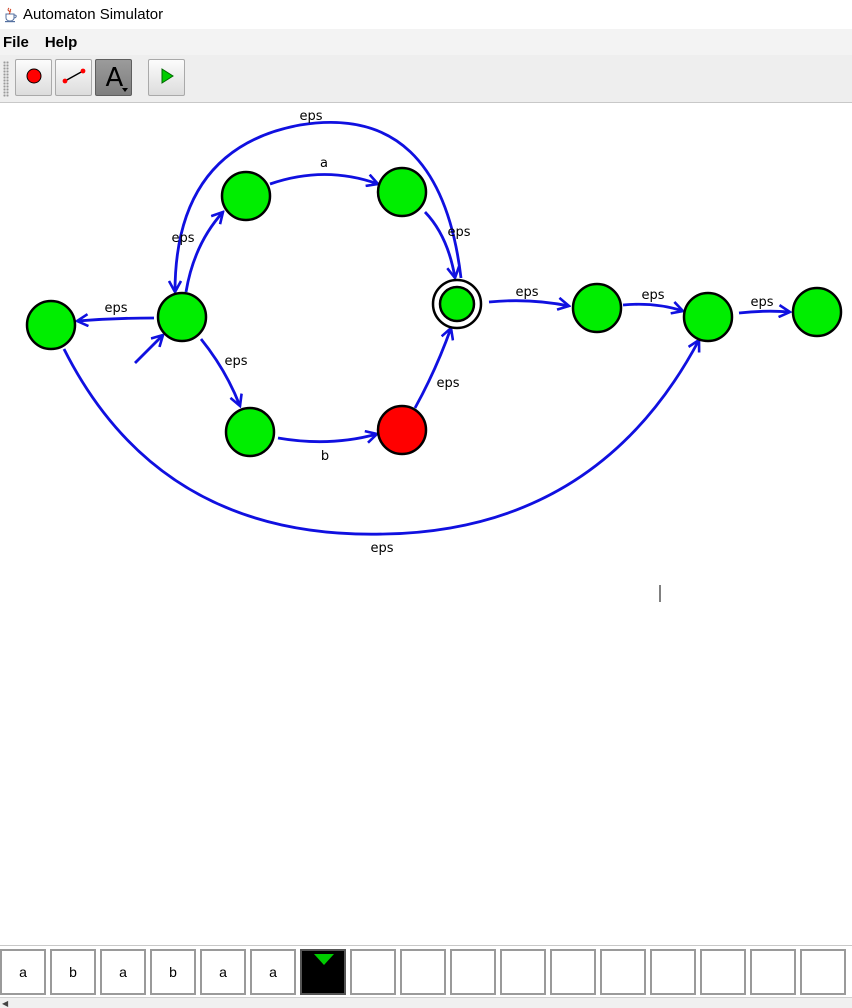  What do you see at coordinates (61, 42) in the screenshot?
I see `menu-help: Help` at bounding box center [61, 42].